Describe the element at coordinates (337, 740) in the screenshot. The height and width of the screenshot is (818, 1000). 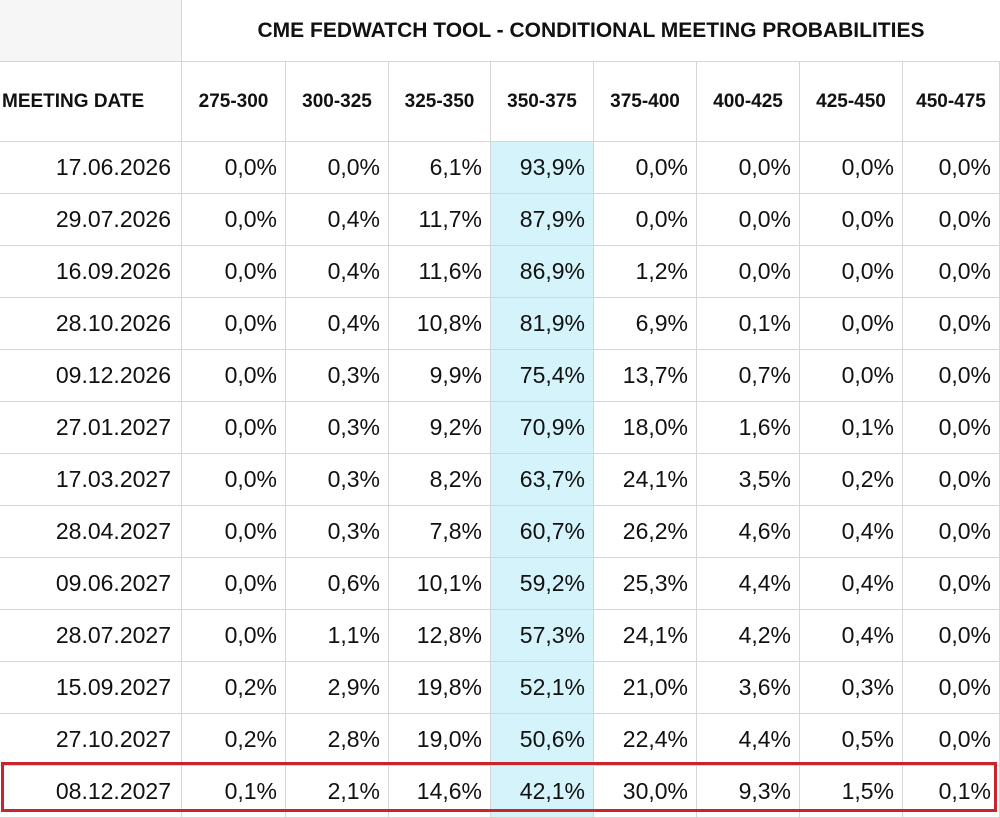
I see `probability-cell: 2,8%` at that location.